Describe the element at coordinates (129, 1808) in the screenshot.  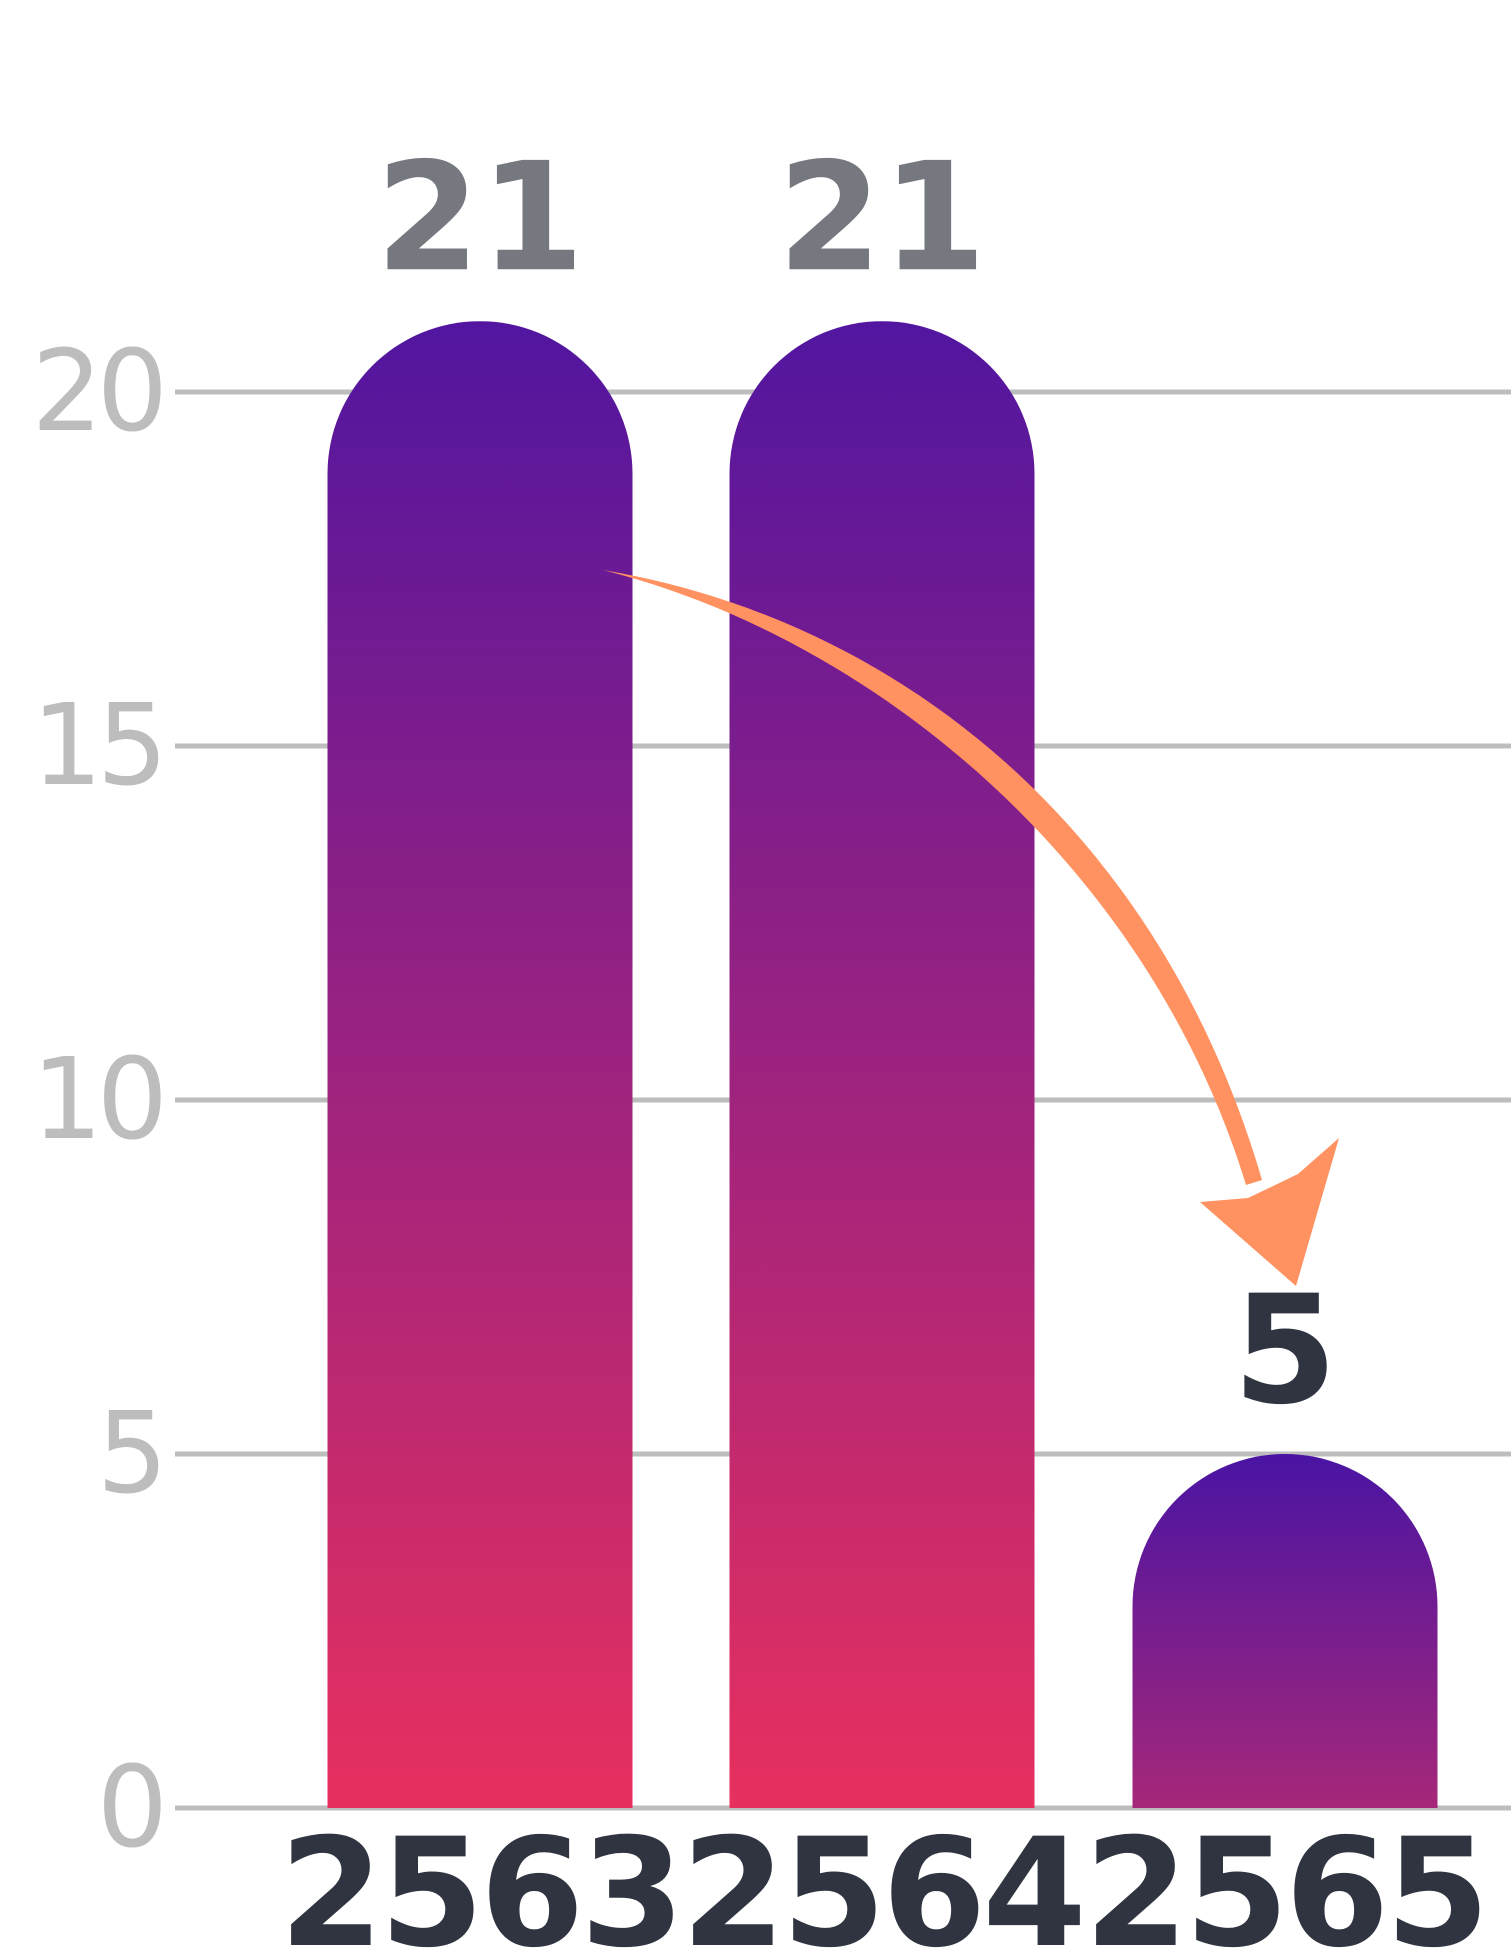
I see `y-tick-label: 0` at that location.